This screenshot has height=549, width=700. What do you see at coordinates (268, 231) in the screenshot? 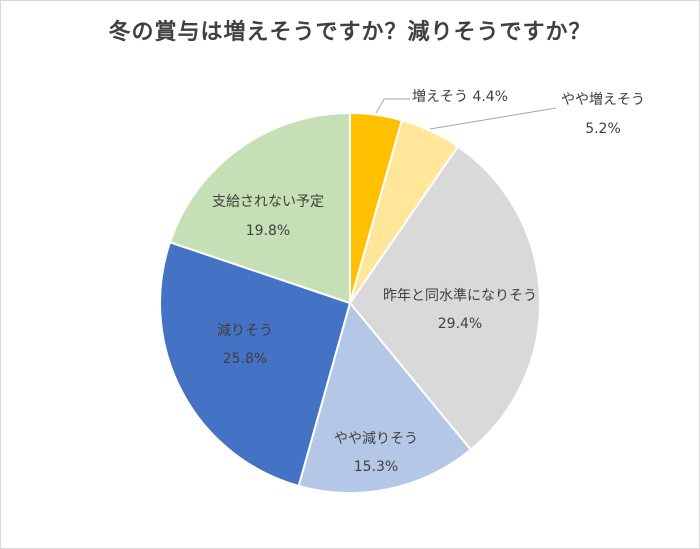
I see `slice-value-label: 19.8%` at bounding box center [268, 231].